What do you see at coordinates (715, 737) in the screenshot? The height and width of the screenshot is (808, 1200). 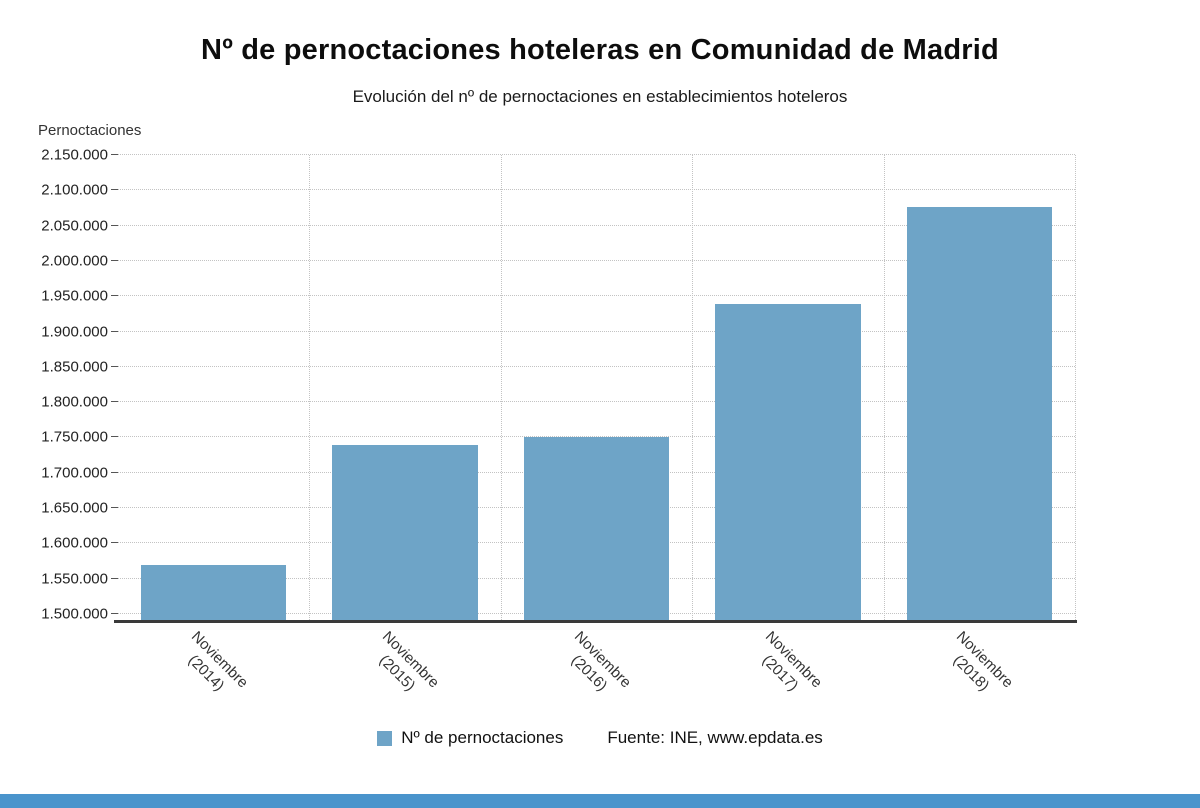 I see `source-text: Fuente: INE, www.epdata.es` at bounding box center [715, 737].